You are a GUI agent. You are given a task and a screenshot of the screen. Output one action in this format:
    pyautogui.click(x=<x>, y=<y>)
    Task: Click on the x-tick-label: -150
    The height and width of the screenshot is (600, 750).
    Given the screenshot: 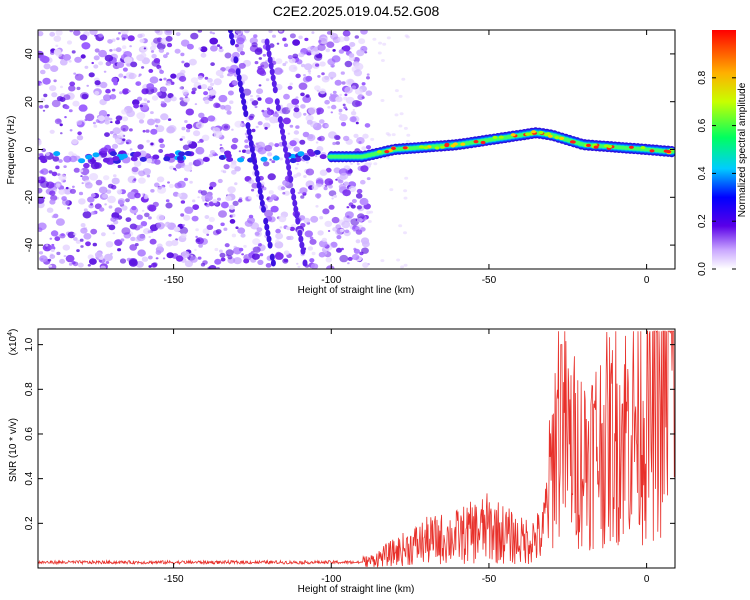 What is the action you would take?
    pyautogui.click(x=174, y=280)
    